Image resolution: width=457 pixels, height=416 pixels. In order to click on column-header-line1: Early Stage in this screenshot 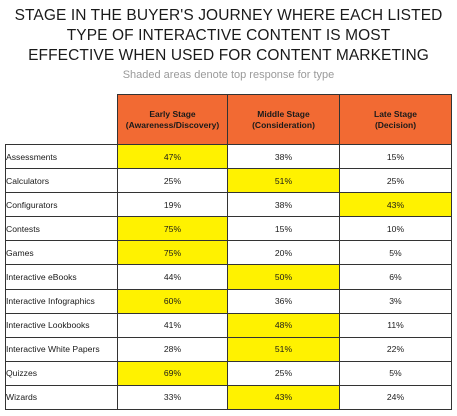, I will do `click(172, 113)`.